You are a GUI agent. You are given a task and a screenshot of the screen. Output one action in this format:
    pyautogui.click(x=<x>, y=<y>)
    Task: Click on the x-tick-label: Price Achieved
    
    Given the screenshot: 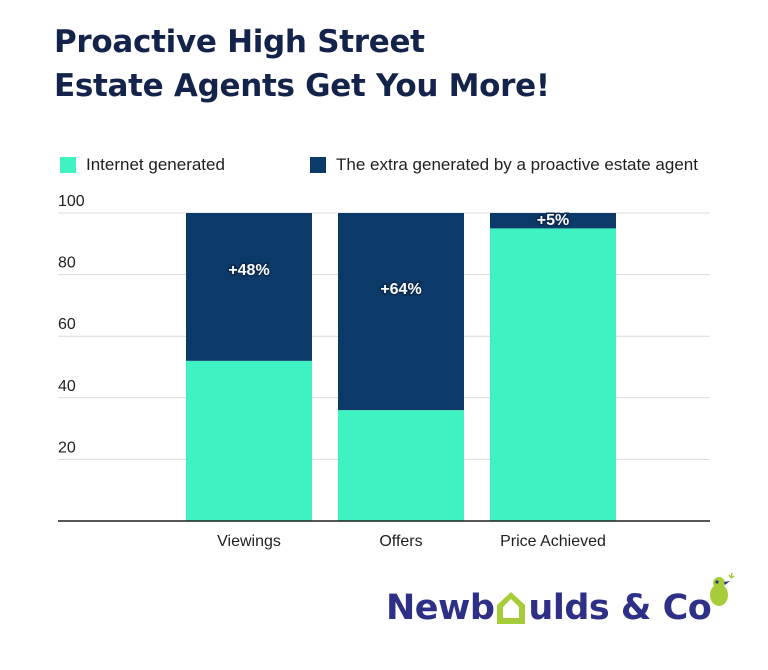 What is the action you would take?
    pyautogui.click(x=553, y=541)
    